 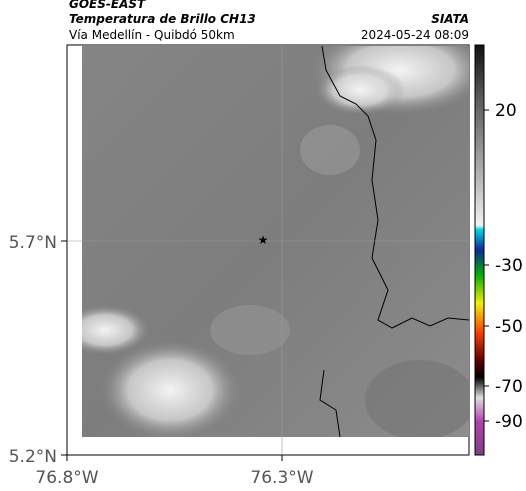 What do you see at coordinates (509, 327) in the screenshot?
I see `colorbar-label: -50` at bounding box center [509, 327].